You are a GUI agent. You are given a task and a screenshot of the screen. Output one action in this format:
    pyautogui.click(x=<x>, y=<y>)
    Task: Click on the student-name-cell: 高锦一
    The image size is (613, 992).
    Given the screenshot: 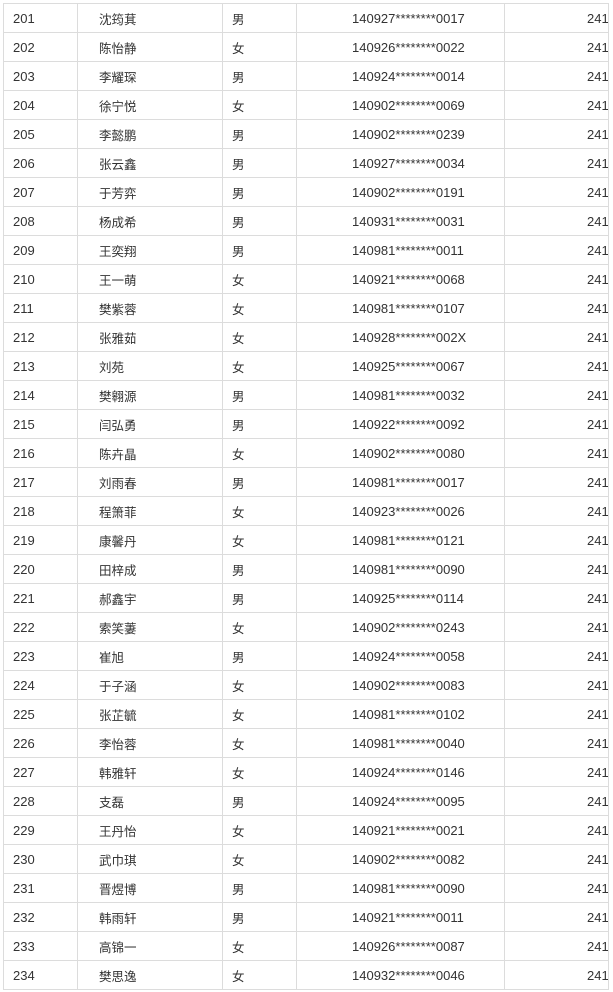 What is the action you would take?
    pyautogui.click(x=150, y=946)
    